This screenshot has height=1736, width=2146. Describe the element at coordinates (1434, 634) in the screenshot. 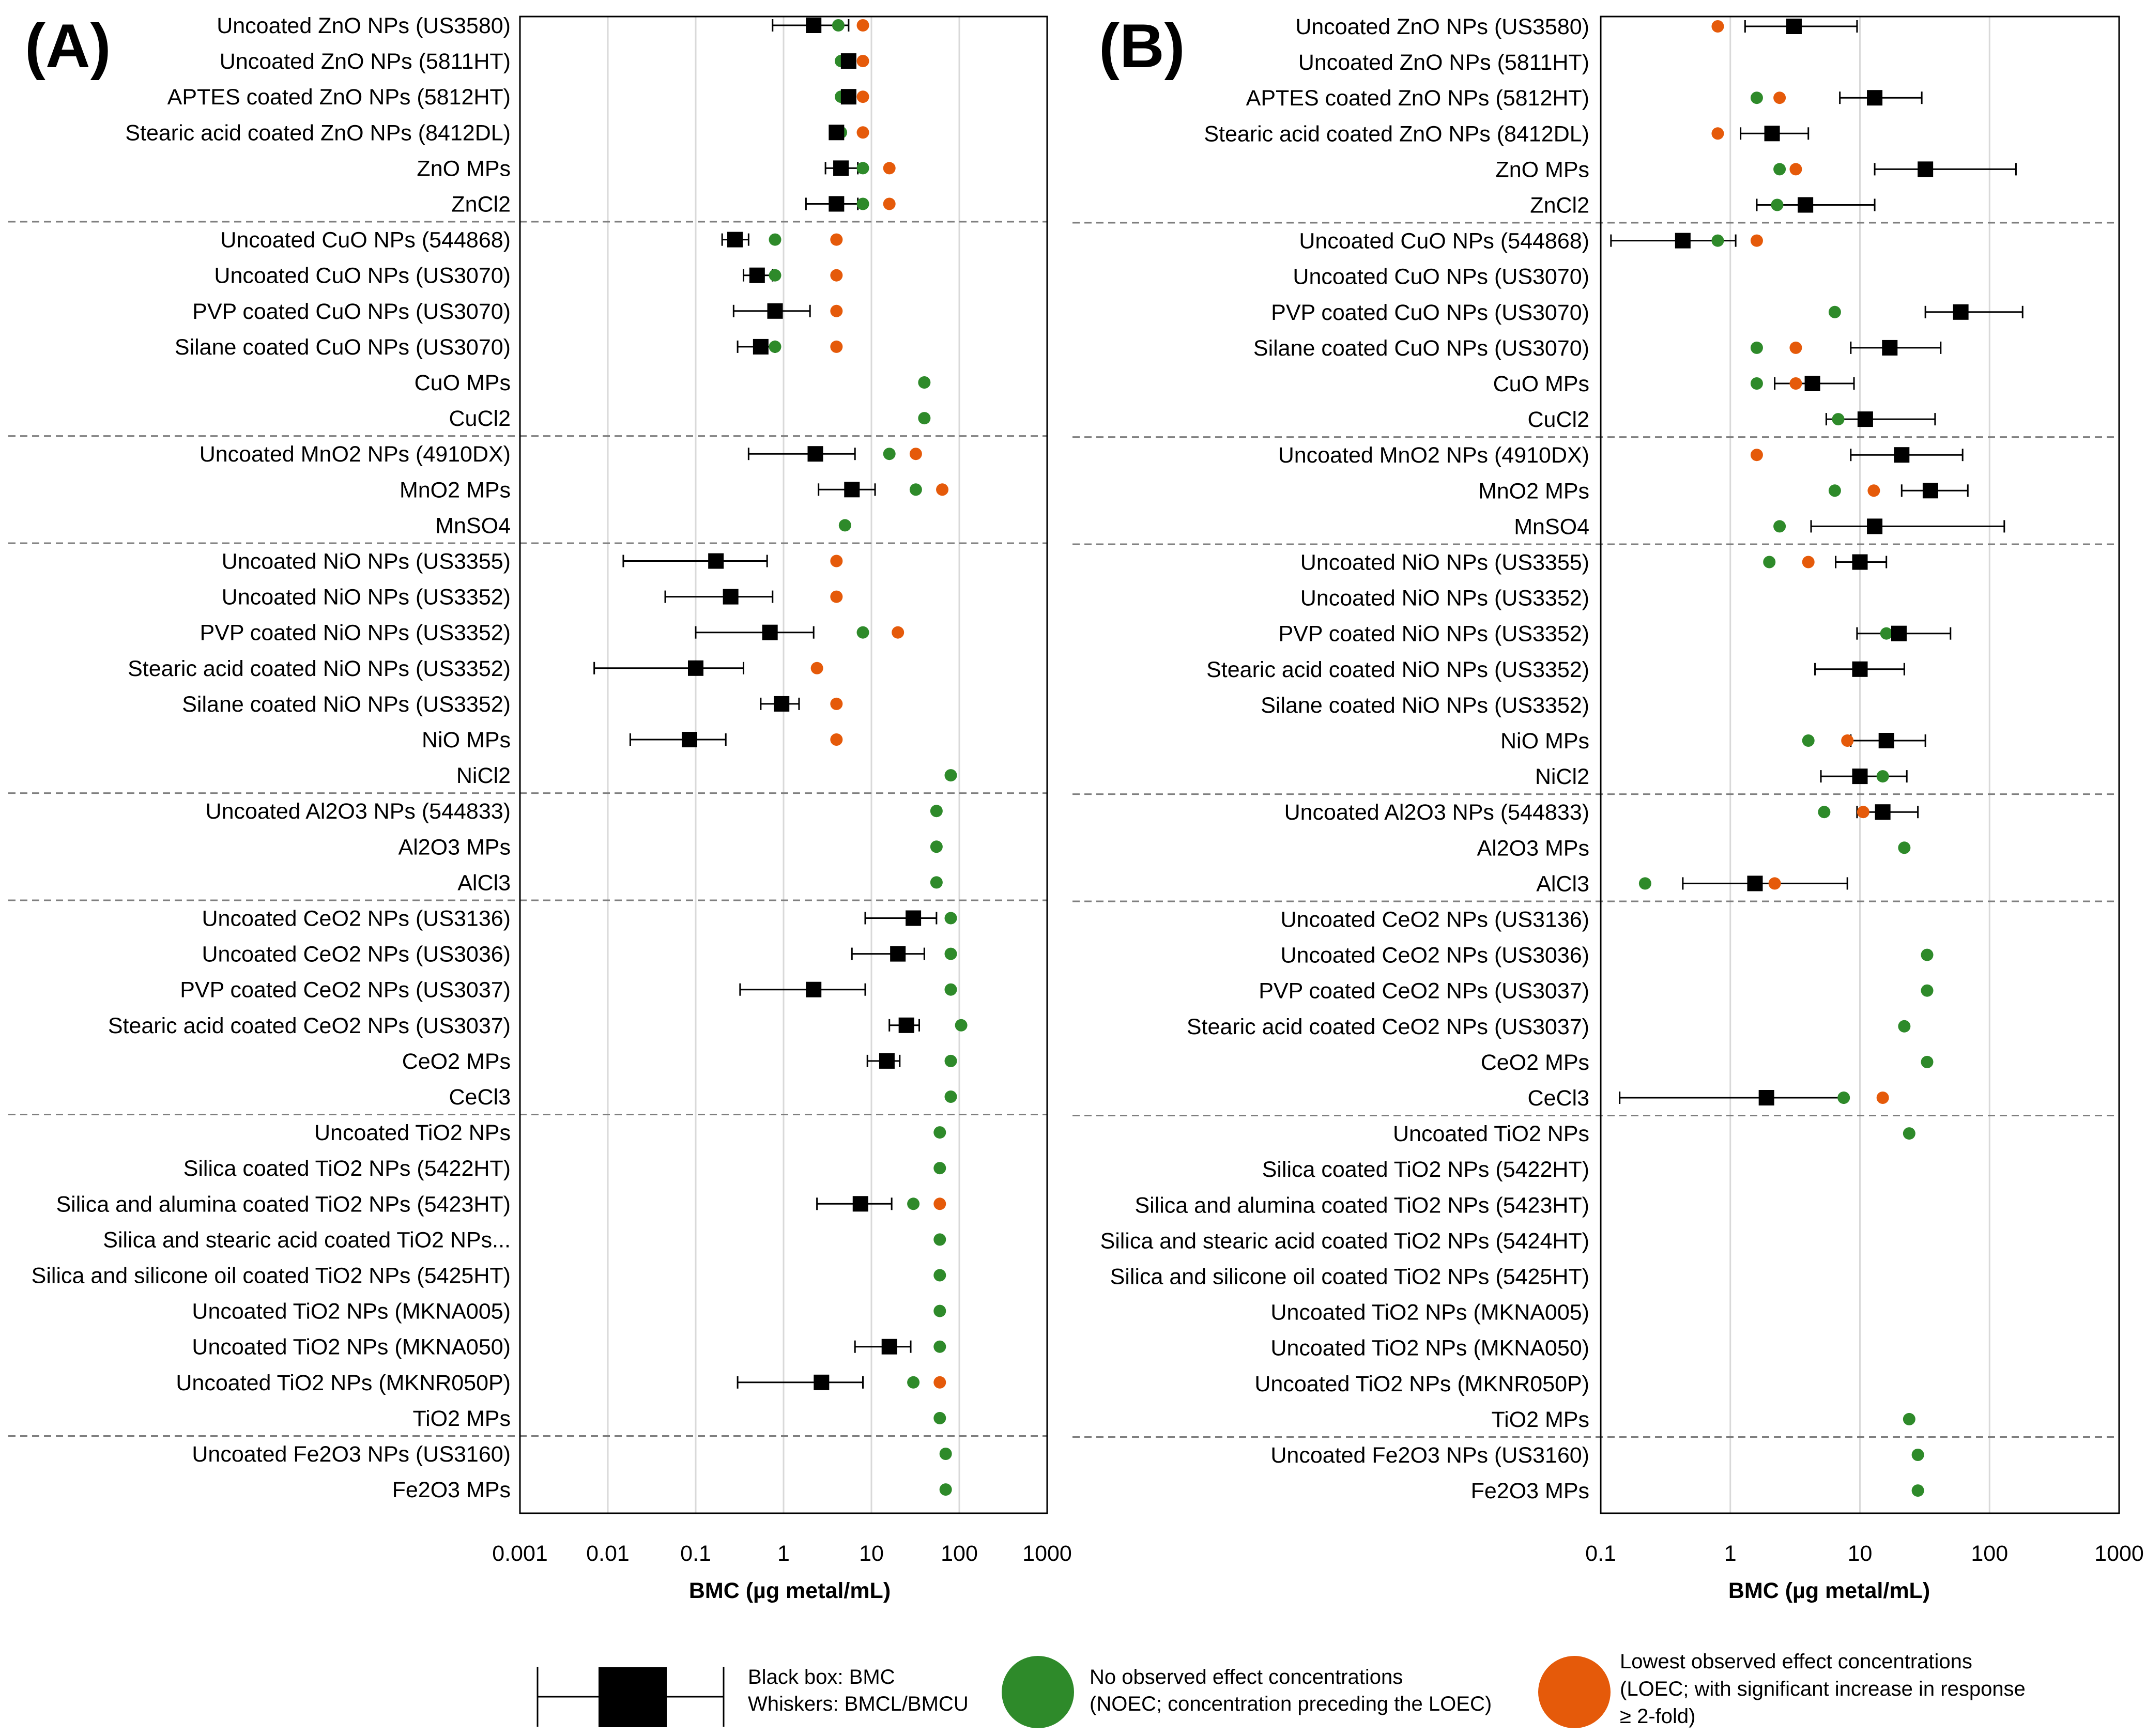

I see `panel-b-row-label: PVP coated NiO NPs (US3352)` at that location.